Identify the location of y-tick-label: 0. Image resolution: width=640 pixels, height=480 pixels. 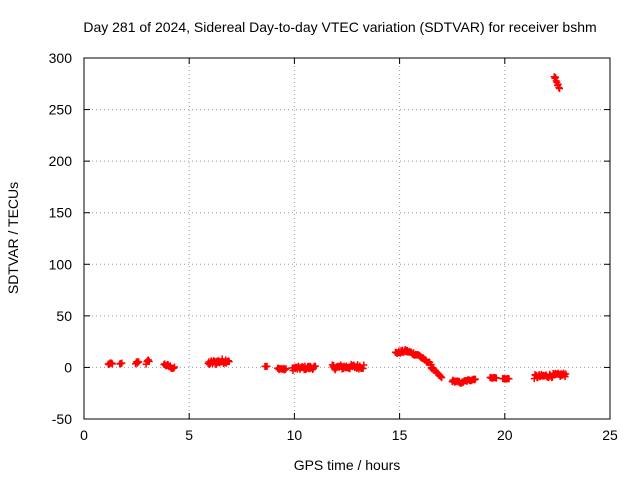
(68, 367).